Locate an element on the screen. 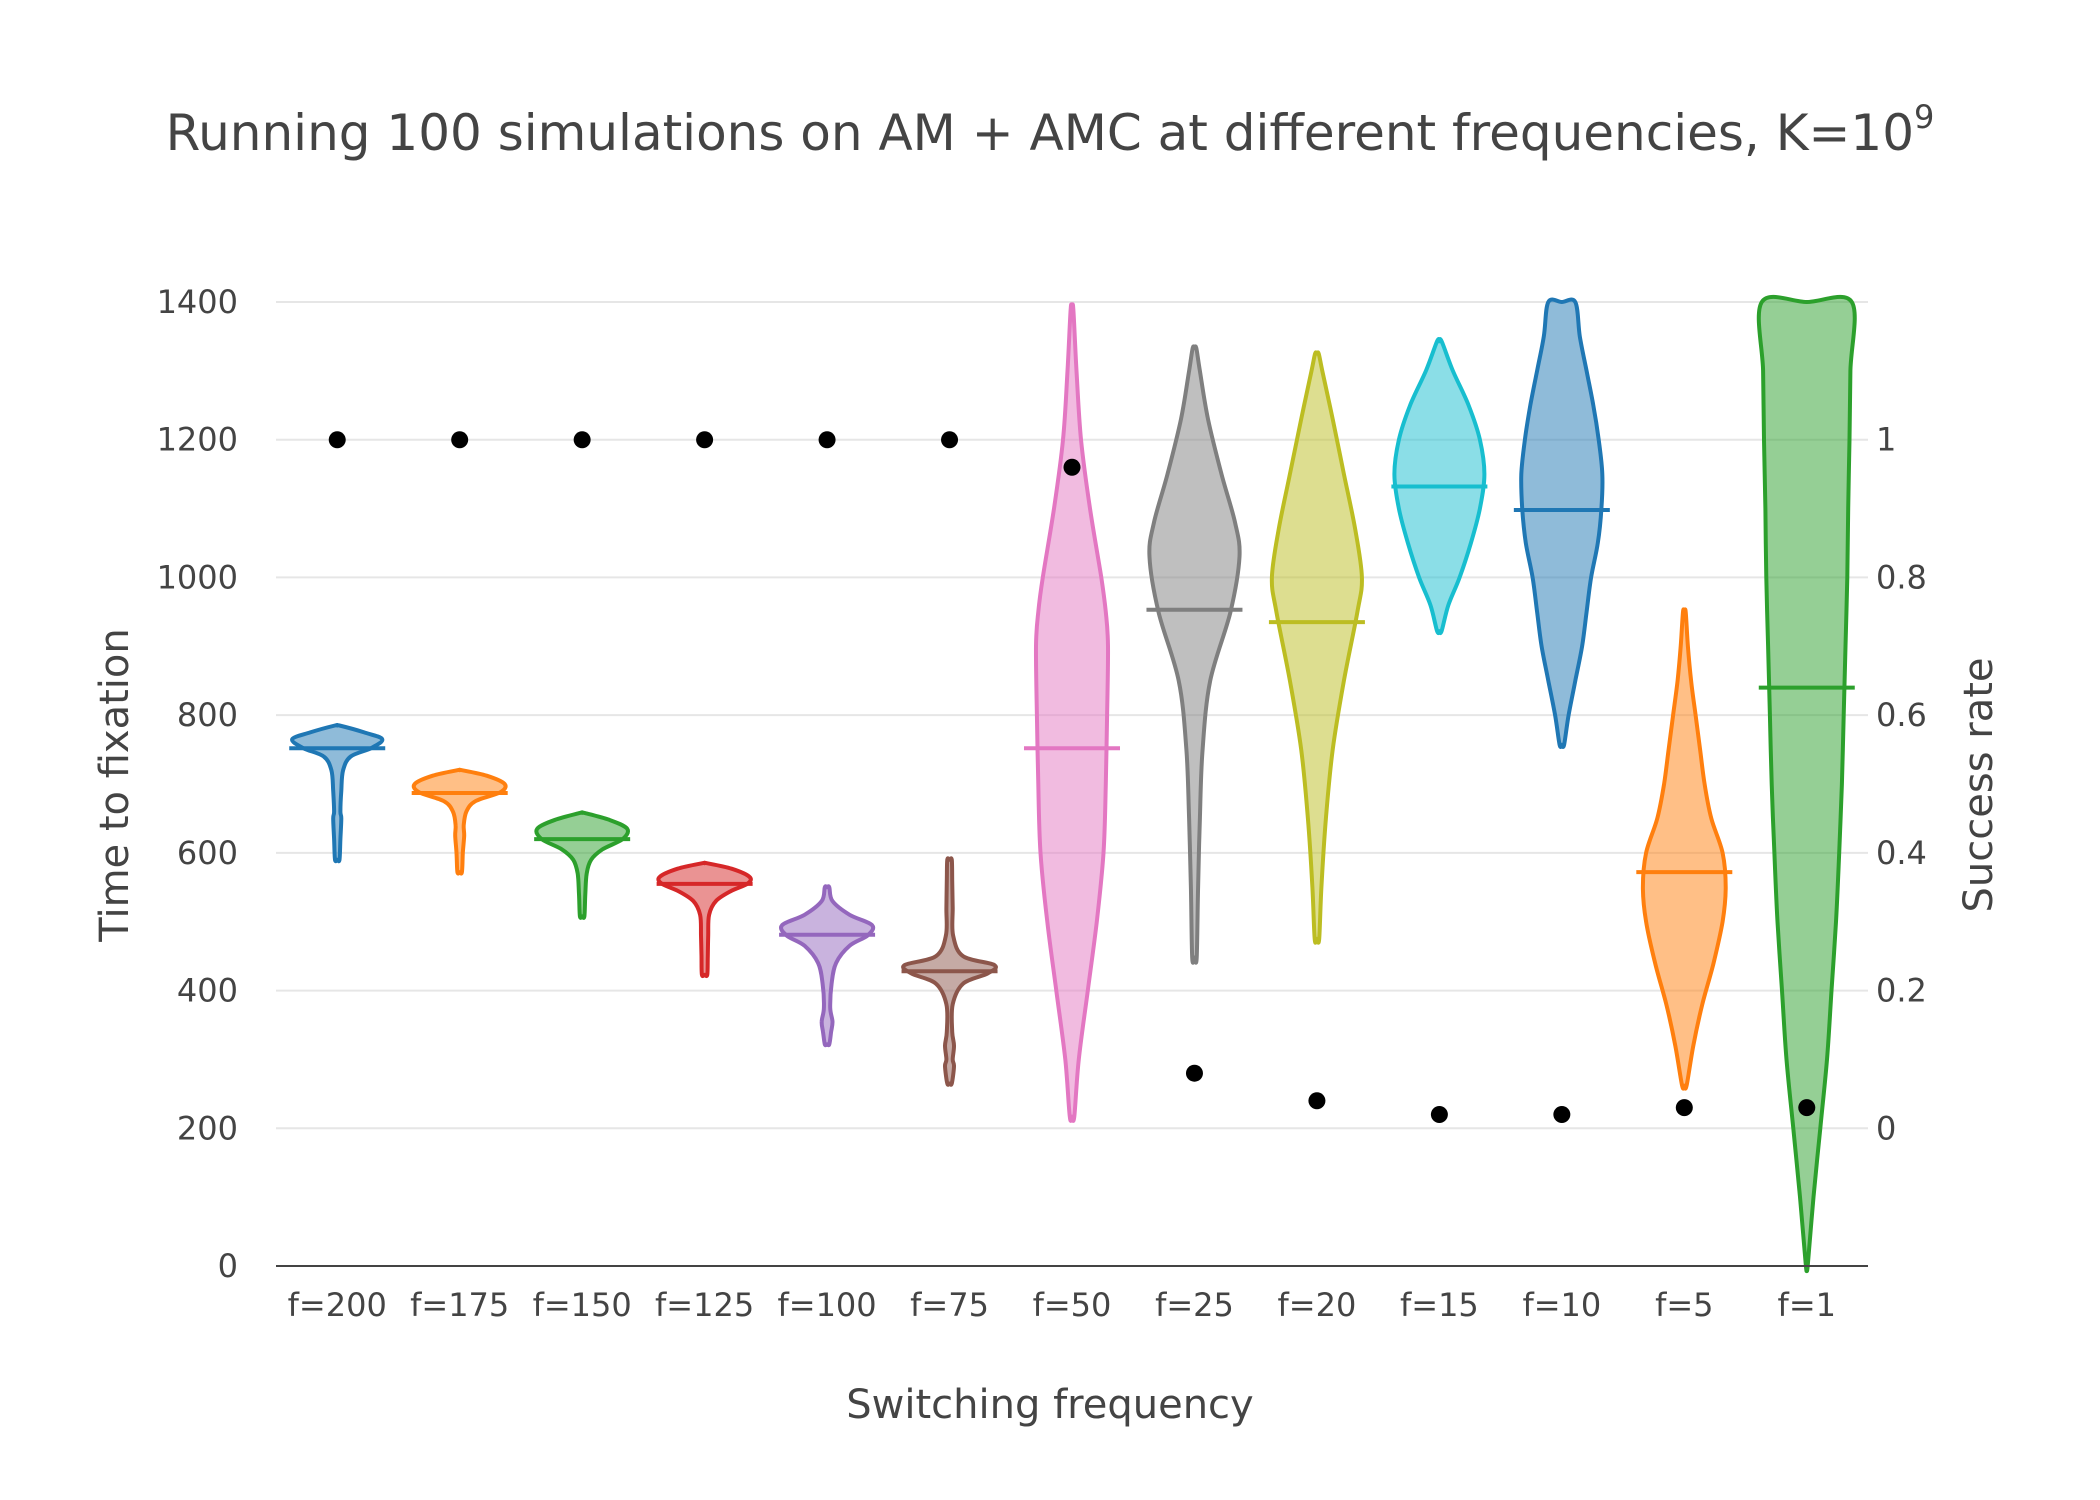 This screenshot has width=2100, height=1500. y2-tick-label: 0.6 is located at coordinates (1901, 715).